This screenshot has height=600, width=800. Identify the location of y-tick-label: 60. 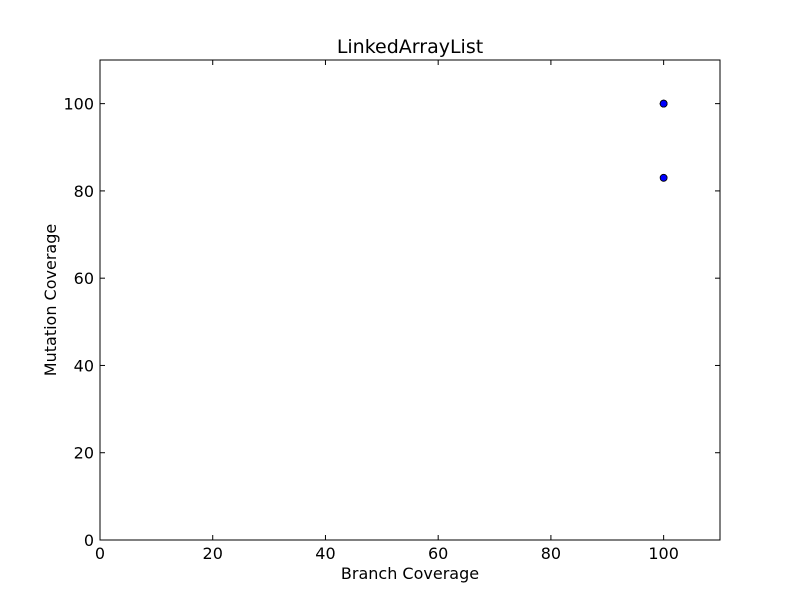
(84, 278).